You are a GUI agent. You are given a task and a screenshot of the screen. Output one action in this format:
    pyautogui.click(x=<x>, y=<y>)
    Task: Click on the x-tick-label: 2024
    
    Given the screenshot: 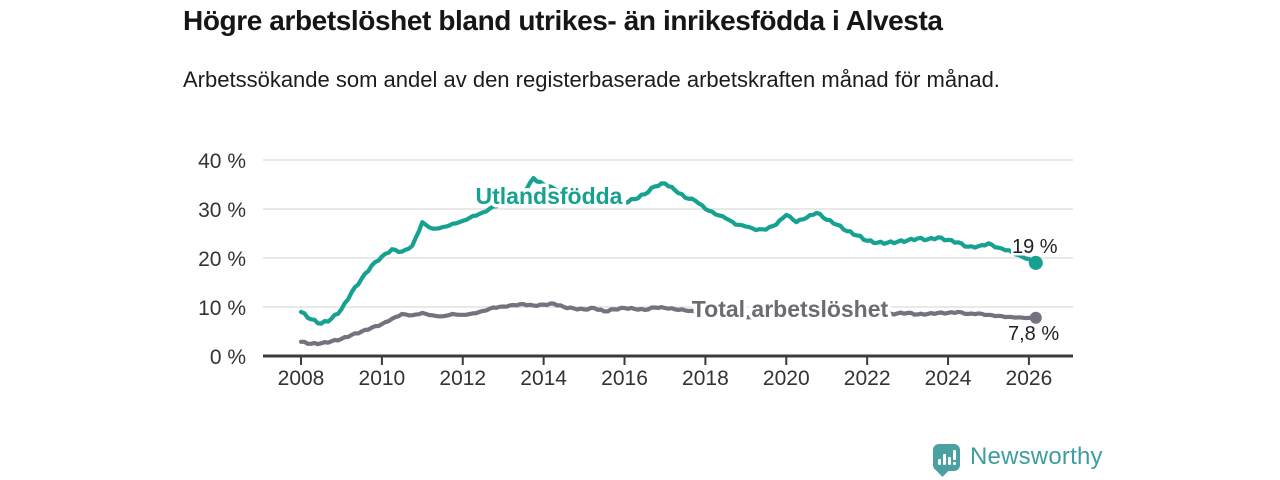 What is the action you would take?
    pyautogui.click(x=948, y=378)
    